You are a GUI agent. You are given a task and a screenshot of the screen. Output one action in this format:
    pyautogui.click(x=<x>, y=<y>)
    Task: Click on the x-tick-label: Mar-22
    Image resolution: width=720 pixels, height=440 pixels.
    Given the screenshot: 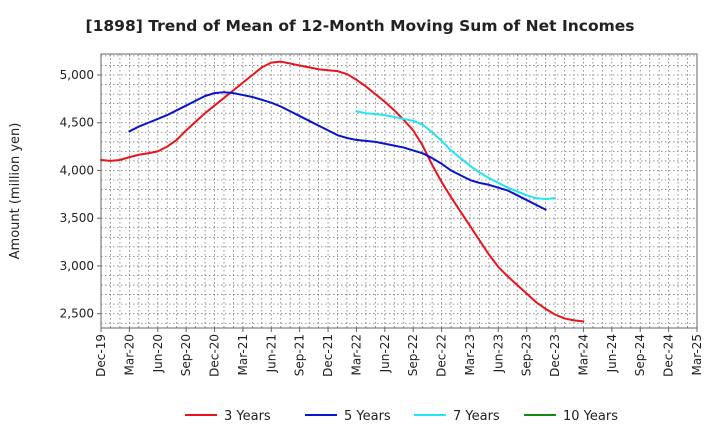 What is the action you would take?
    pyautogui.click(x=356, y=354)
    